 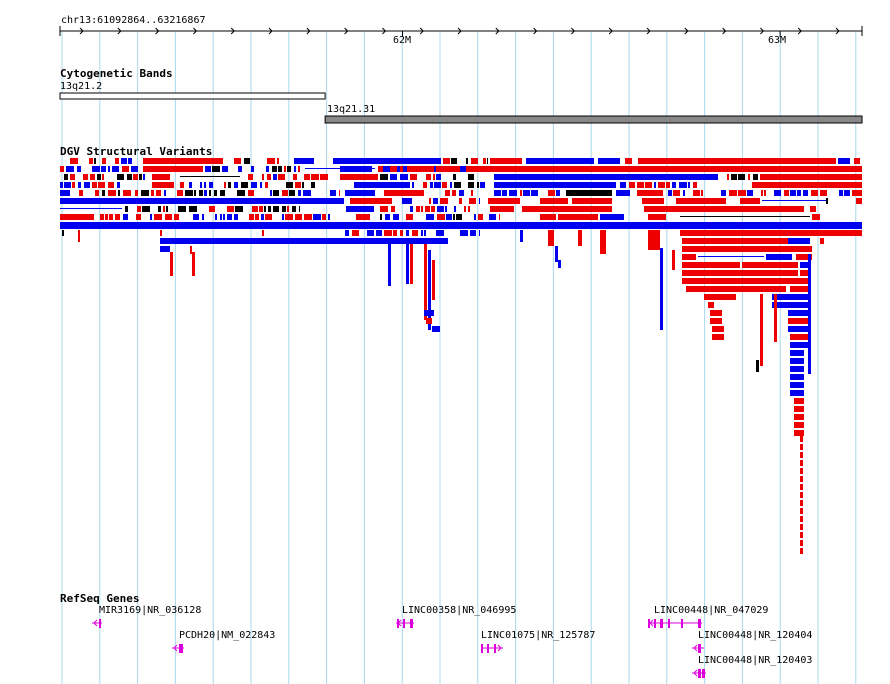 What do you see at coordinates (459, 610) in the screenshot?
I see `gene-label: LINC00358|NR_046995` at bounding box center [459, 610].